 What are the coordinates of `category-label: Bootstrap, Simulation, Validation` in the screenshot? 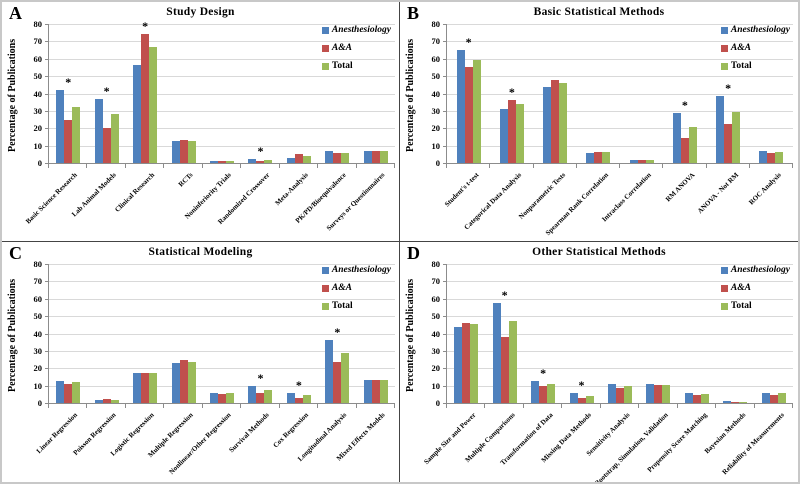 It's located at (632, 446).